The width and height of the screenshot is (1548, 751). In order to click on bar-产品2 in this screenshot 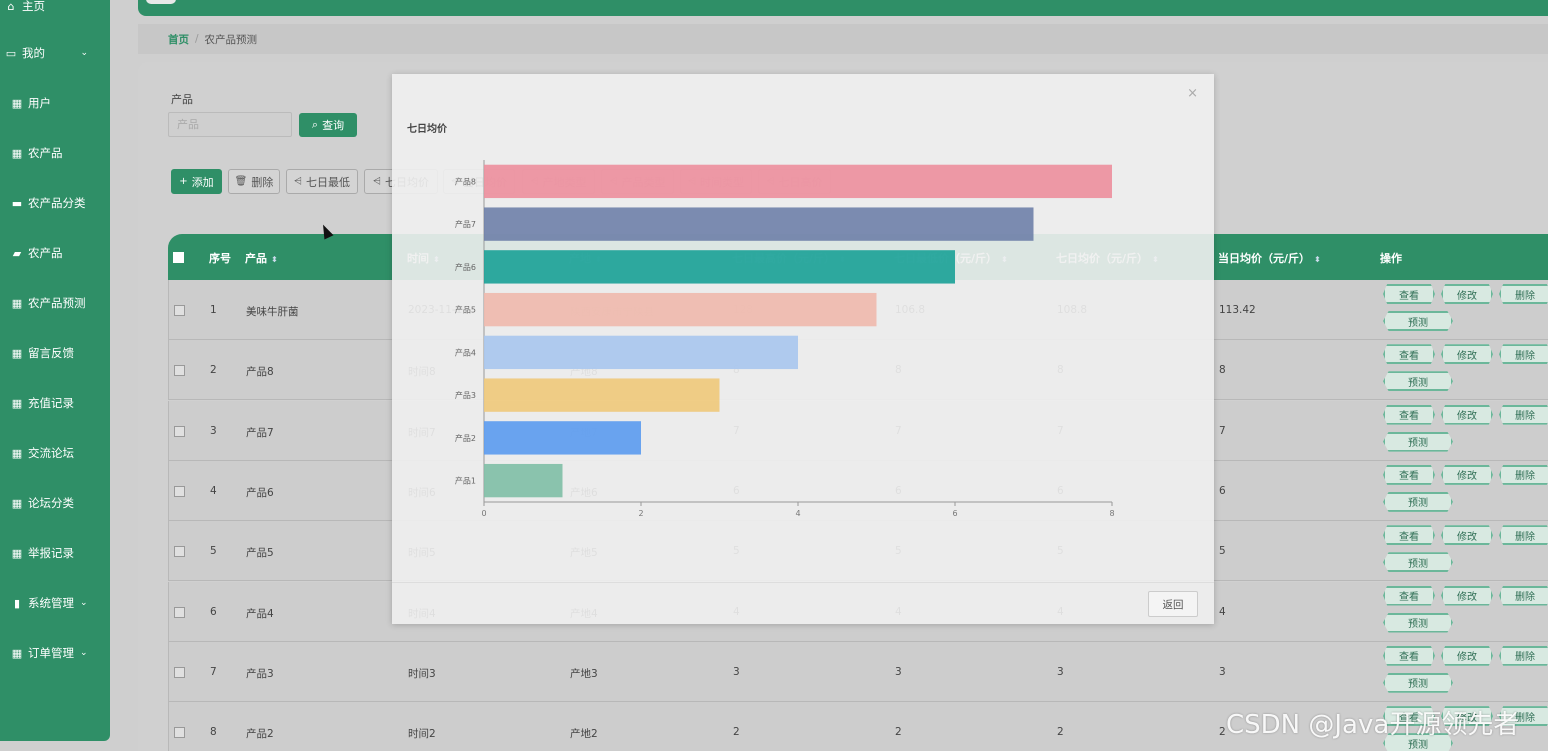, I will do `click(562, 438)`.